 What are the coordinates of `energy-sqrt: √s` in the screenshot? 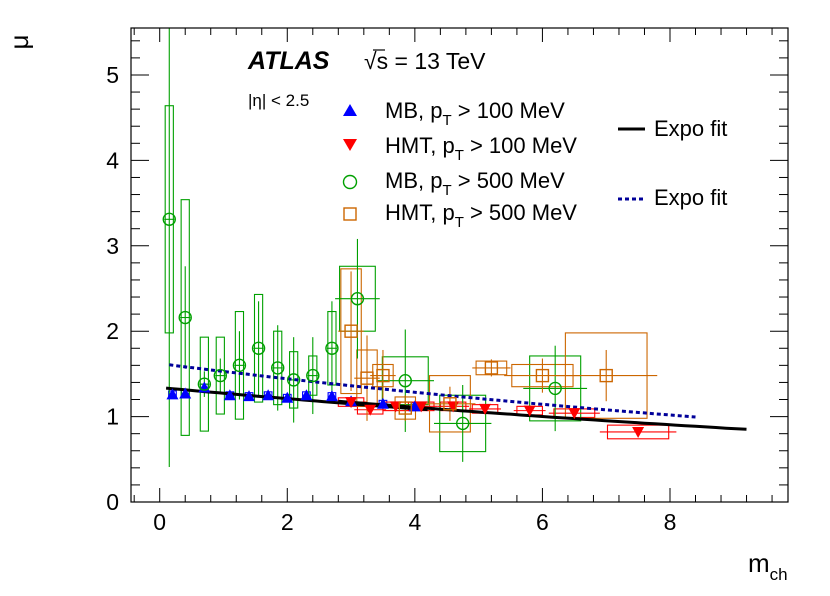 It's located at (376, 61).